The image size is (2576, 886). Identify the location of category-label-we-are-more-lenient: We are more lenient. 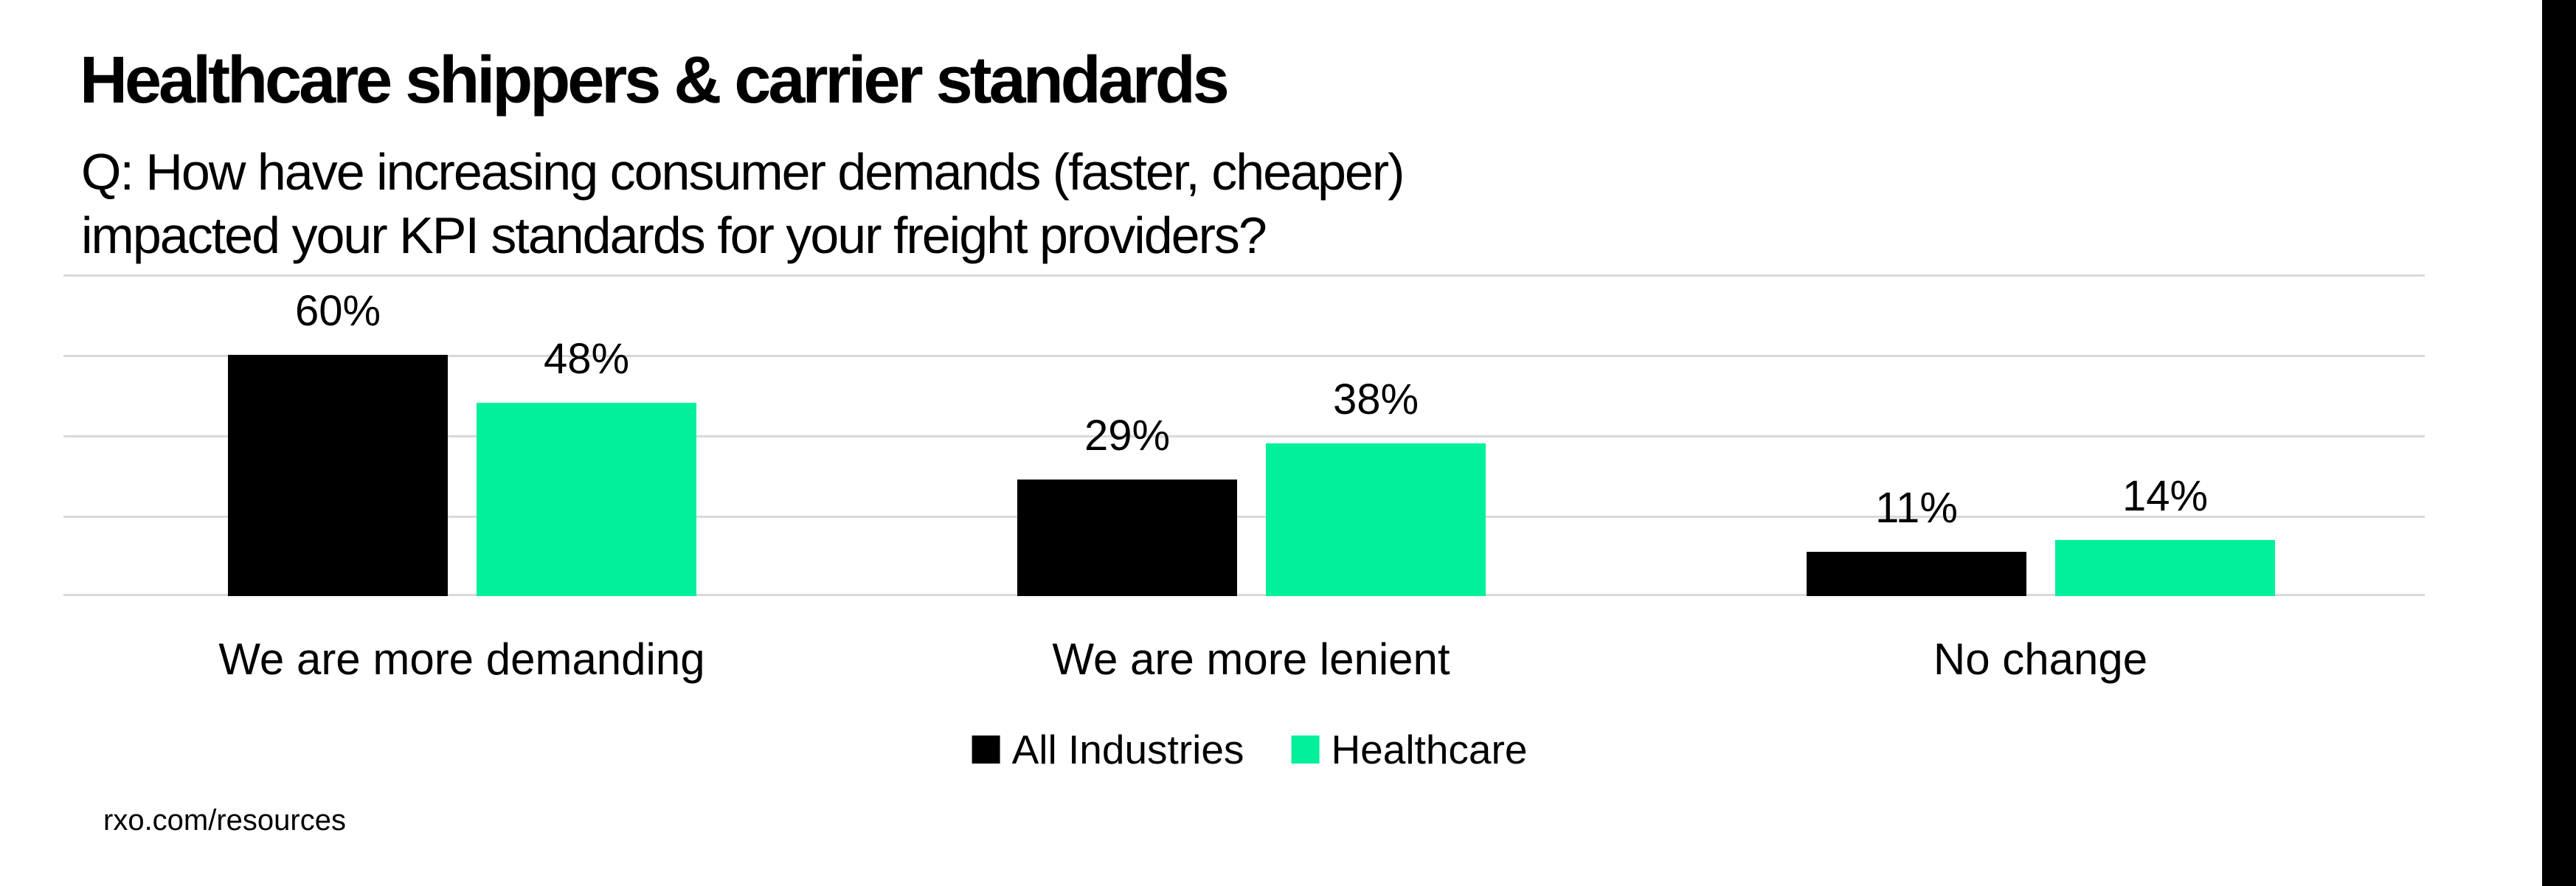
(1251, 659).